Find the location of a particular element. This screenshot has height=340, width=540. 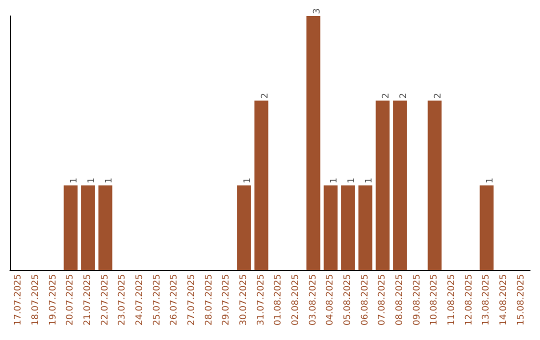

x-tick-label: 04.08.2025 is located at coordinates (331, 300).